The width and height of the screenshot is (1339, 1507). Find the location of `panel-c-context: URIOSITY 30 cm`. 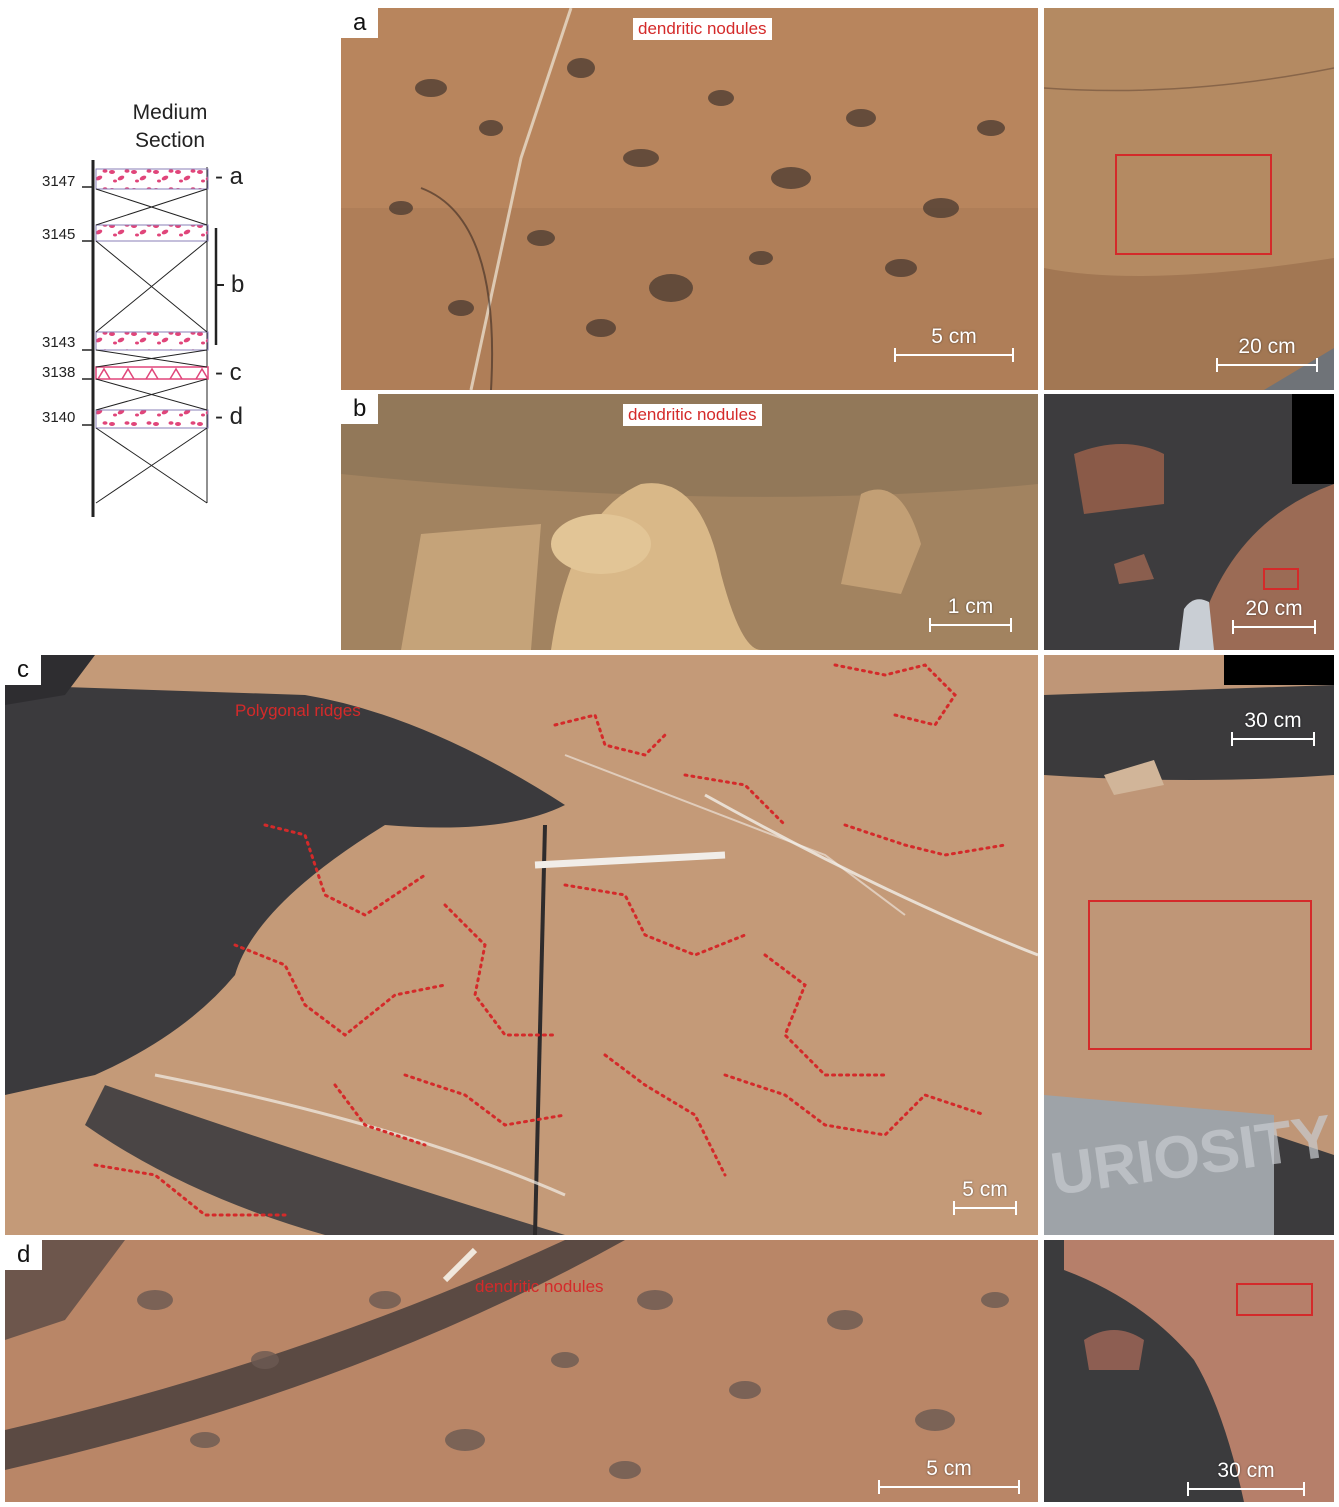

panel-c-context: URIOSITY 30 cm is located at coordinates (1189, 945).